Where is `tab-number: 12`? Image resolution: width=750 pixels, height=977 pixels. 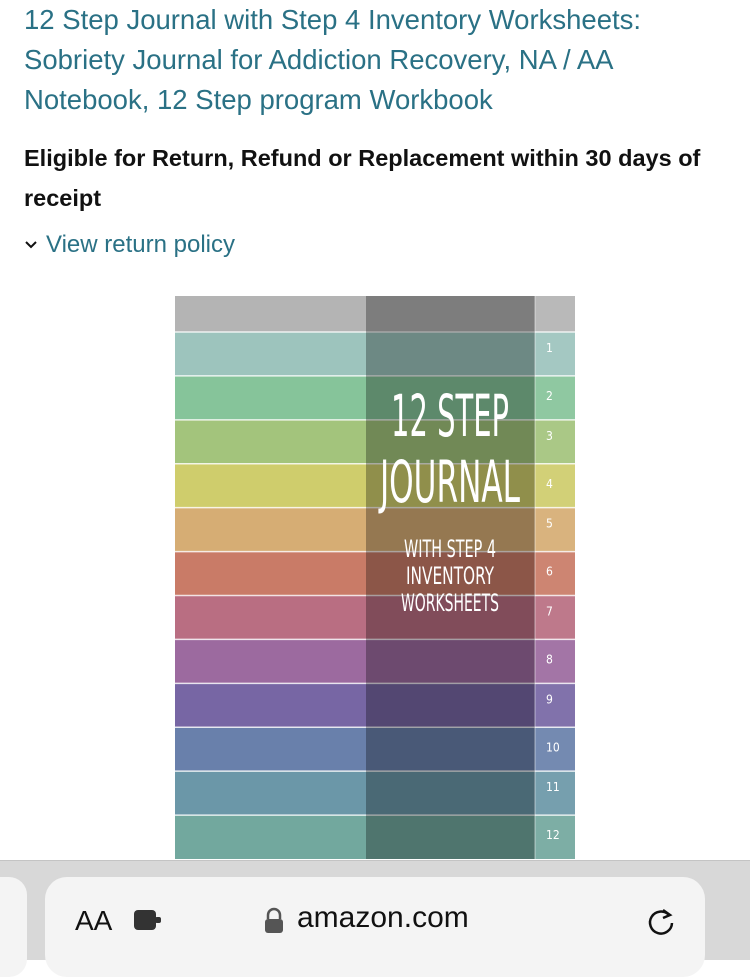 tab-number: 12 is located at coordinates (553, 835).